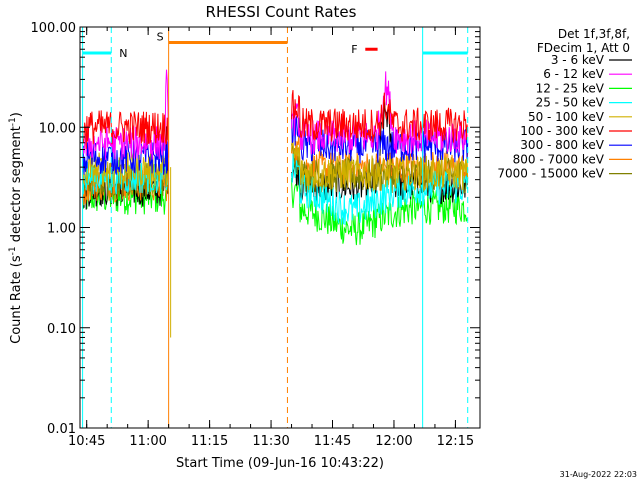  What do you see at coordinates (61, 429) in the screenshot?
I see `y-tick-label: 0.01` at bounding box center [61, 429].